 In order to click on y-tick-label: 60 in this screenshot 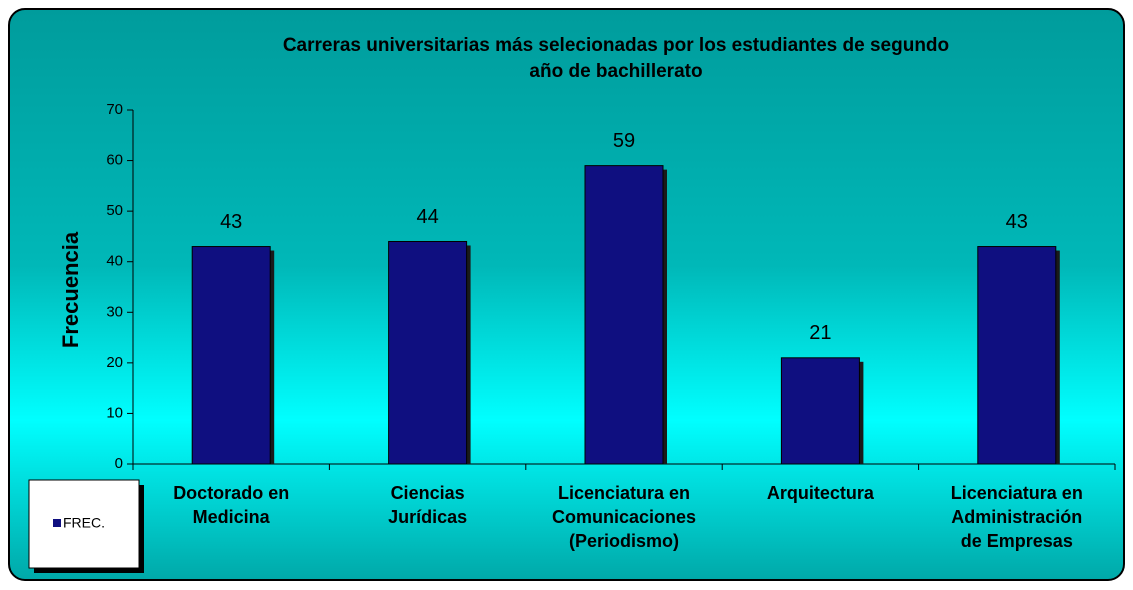, I will do `click(114, 160)`.